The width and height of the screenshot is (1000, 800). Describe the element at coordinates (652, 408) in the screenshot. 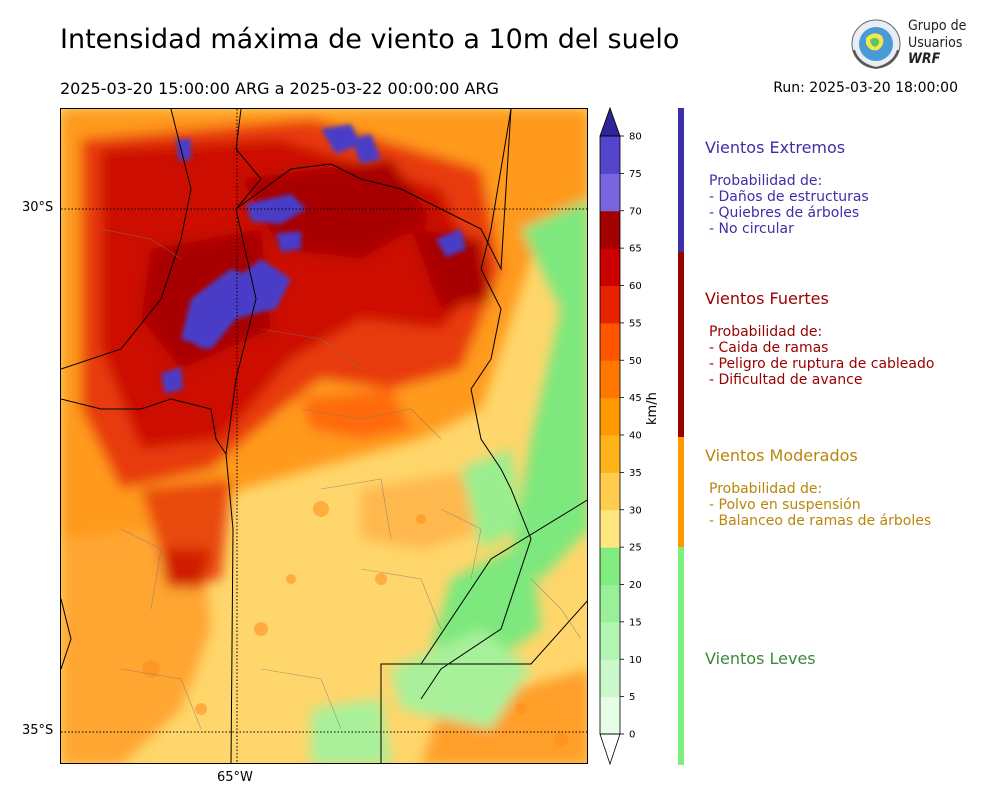

I see `colorbar-unit: km/h` at that location.